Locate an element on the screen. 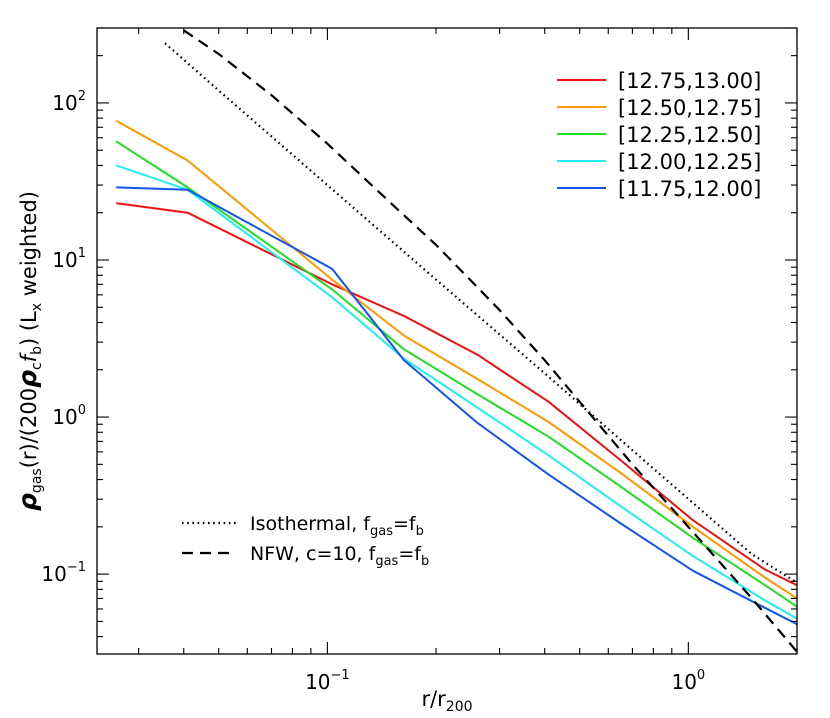 The width and height of the screenshot is (830, 718). y-label-b-sub: b is located at coordinates (37, 350).